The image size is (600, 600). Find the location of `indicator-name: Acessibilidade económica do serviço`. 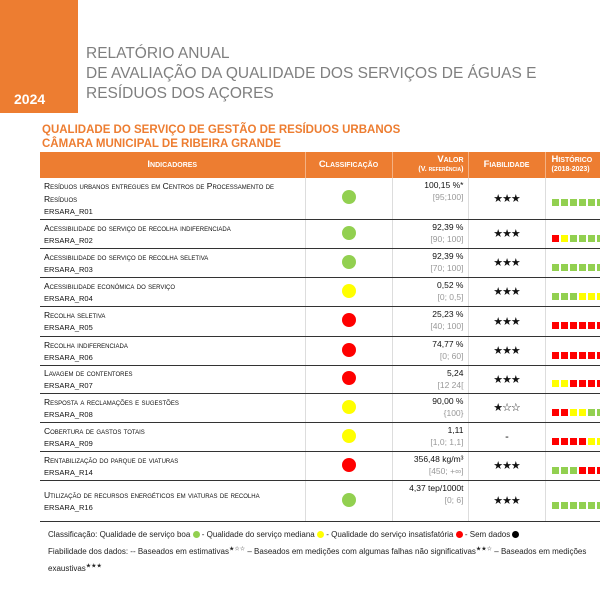

indicator-name: Acessibilidade económica do serviço is located at coordinates (110, 285).